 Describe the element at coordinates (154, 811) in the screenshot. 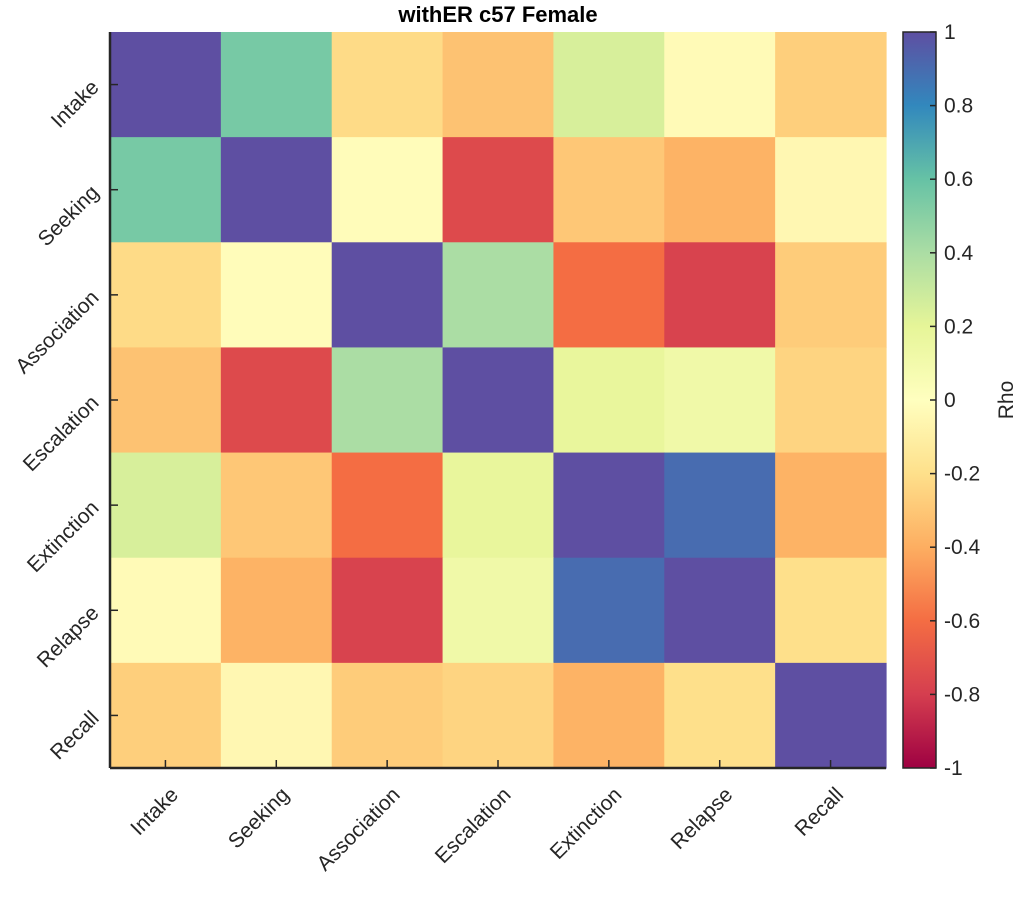

I see `x-tick-label: Intake` at that location.